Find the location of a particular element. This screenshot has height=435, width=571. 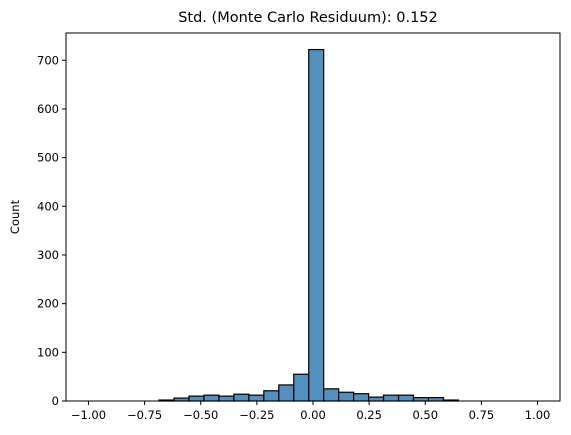

x-axis-ticks: −1.00 −0.75 −0.50 −0.25 0.00 0.25 0.50 0.75 1.00 is located at coordinates (311, 411).